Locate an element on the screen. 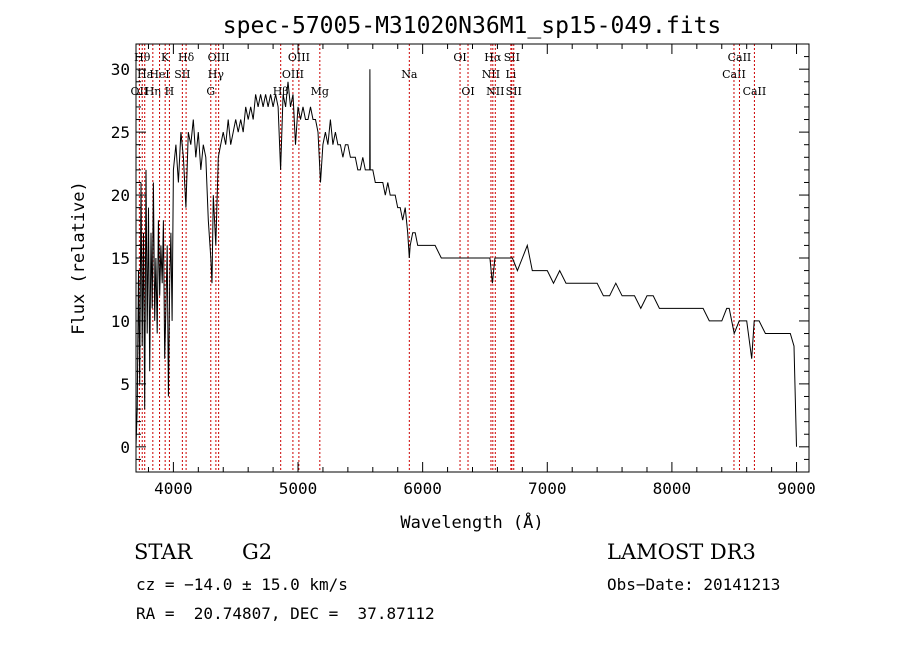 Image resolution: width=900 pixels, height=649 pixels. marker-label-7: SII is located at coordinates (182, 74).